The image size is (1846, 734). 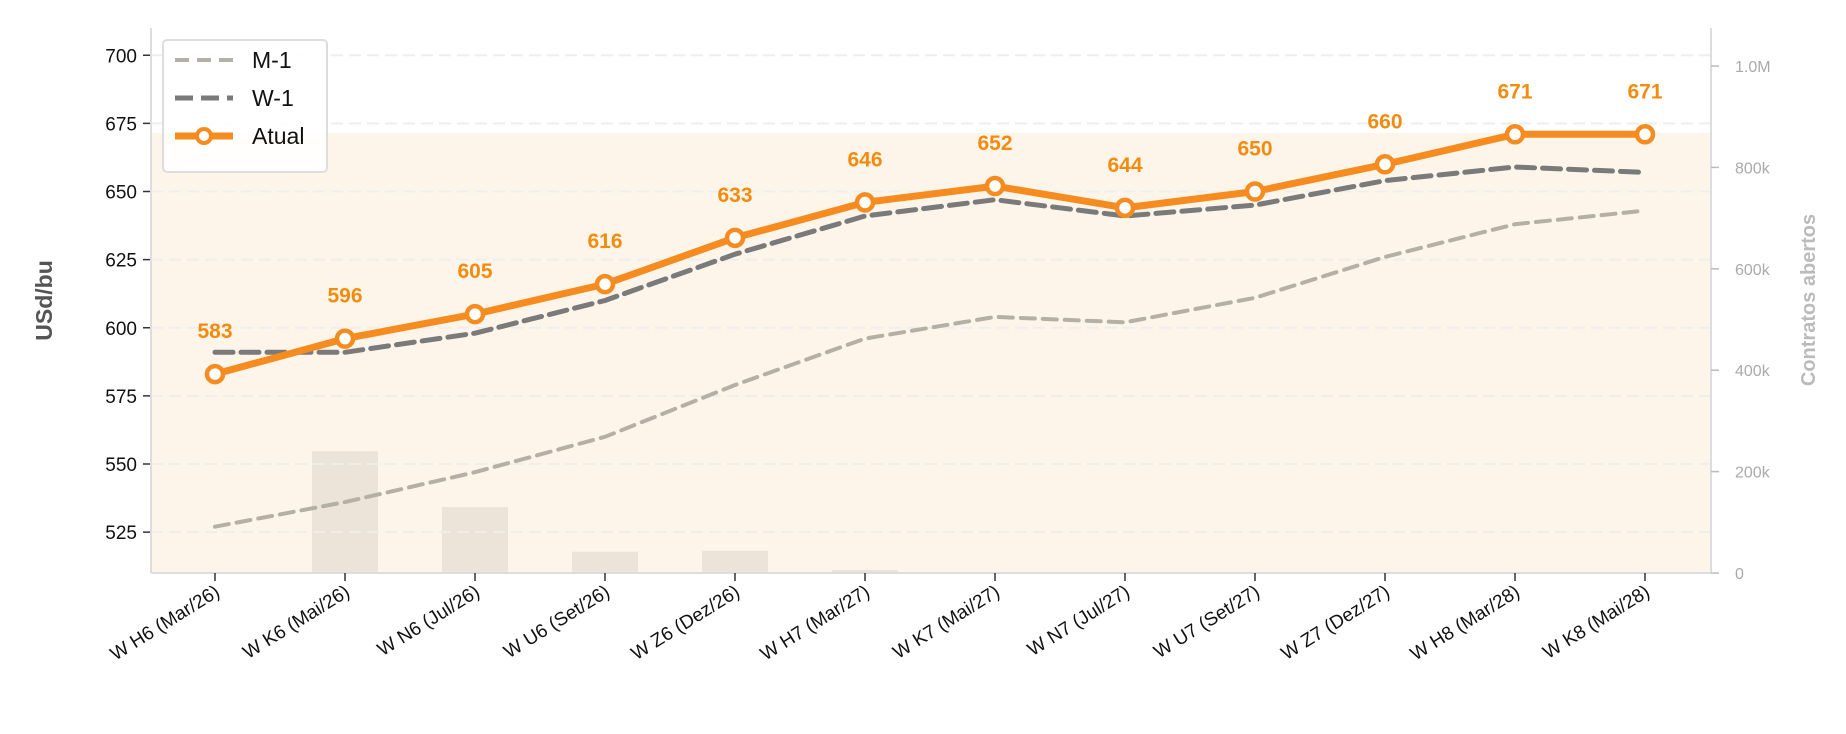 What do you see at coordinates (734, 195) in the screenshot?
I see `data-label: 633` at bounding box center [734, 195].